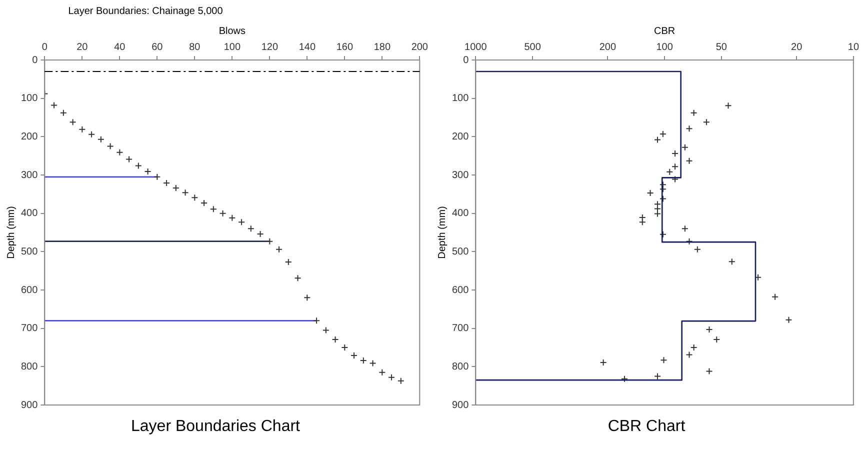  What do you see at coordinates (269, 47) in the screenshot?
I see `x-tick-label: 120` at bounding box center [269, 47].